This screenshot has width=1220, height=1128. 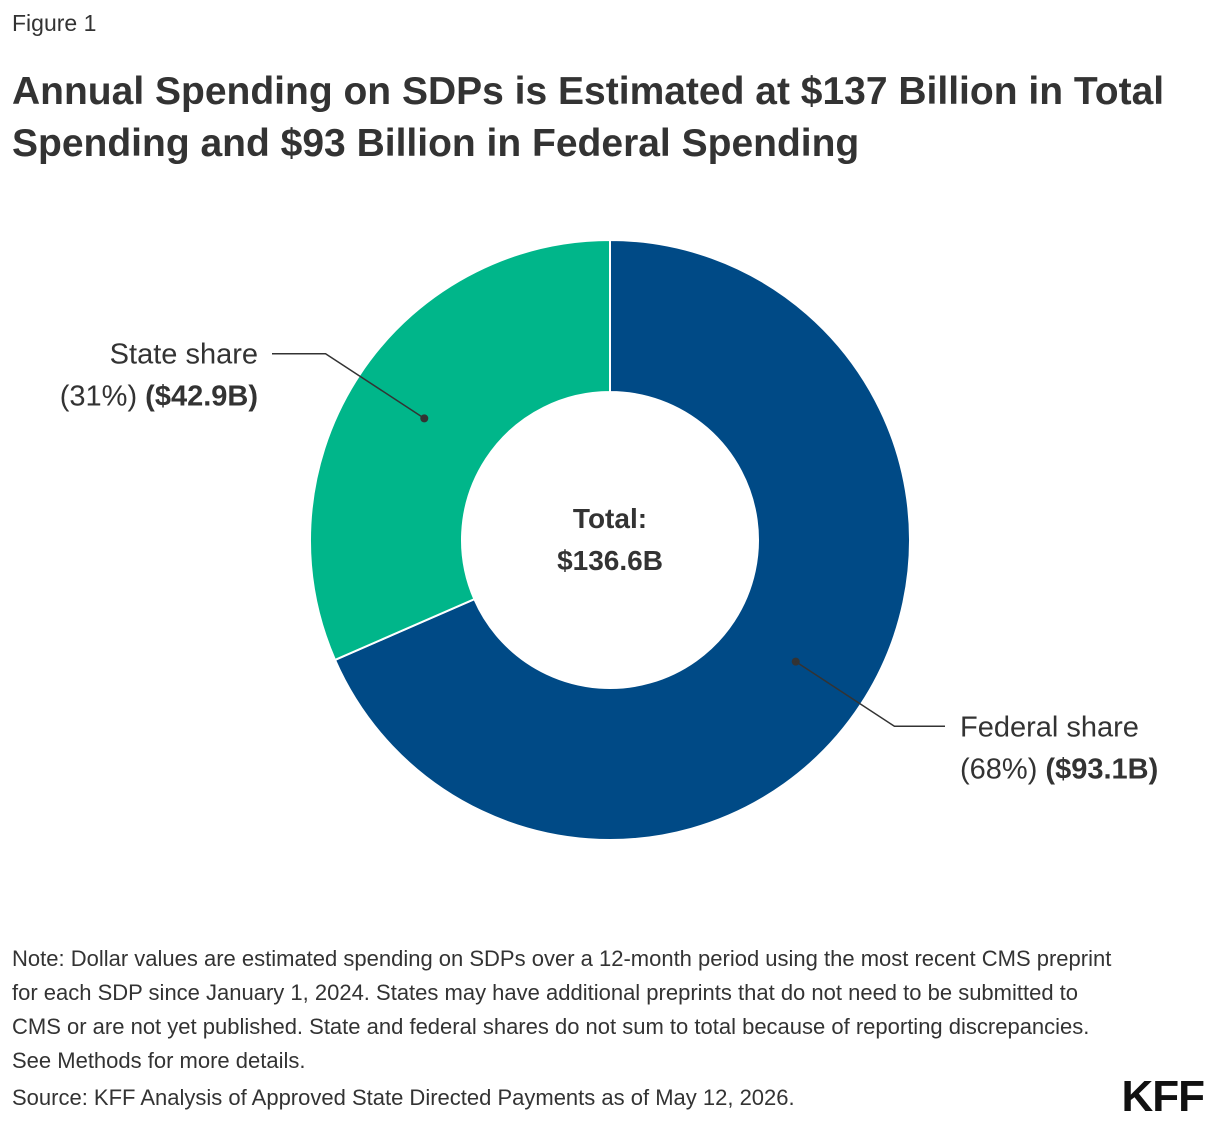 What do you see at coordinates (1163, 1096) in the screenshot?
I see `kff-logo: KFF` at bounding box center [1163, 1096].